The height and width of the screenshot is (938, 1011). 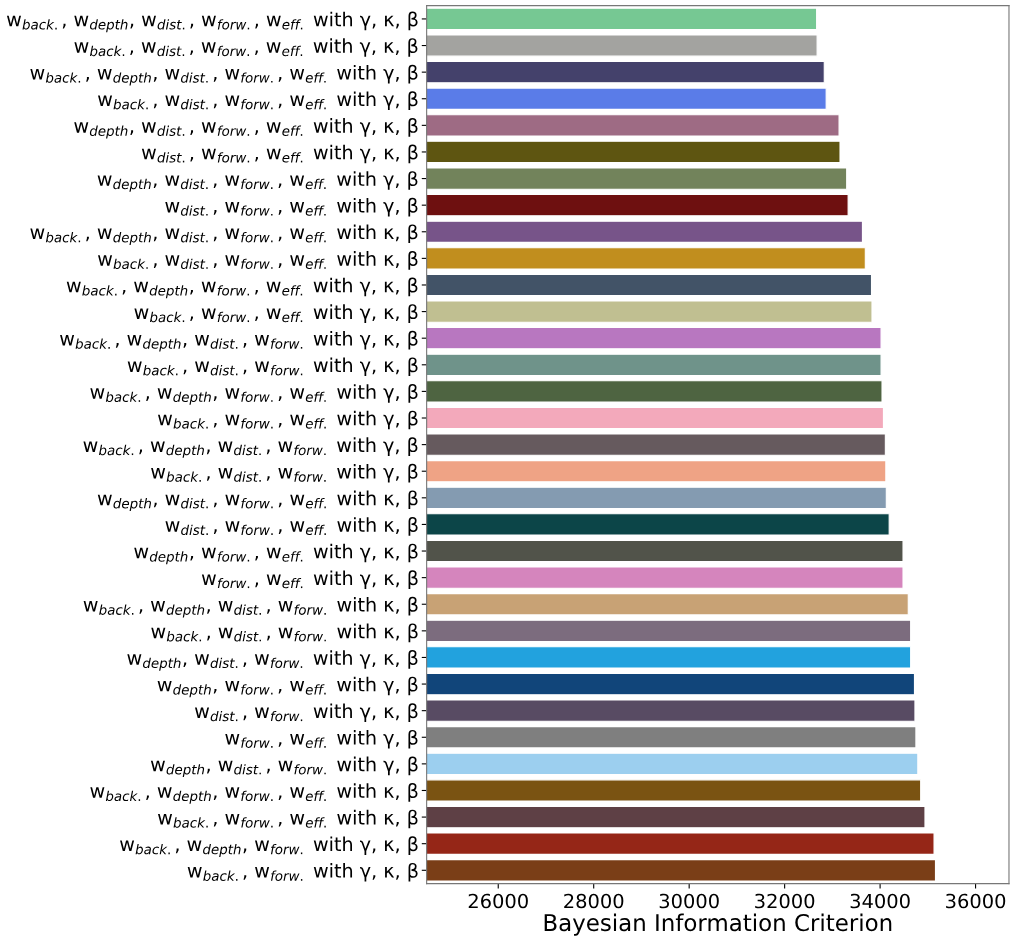 I want to click on category-label: w$_{back.}$, w$_{dist.}$, w$_{forw.}$, w$_{eff.}$ with γ, κ, β, so click(x=246, y=47).